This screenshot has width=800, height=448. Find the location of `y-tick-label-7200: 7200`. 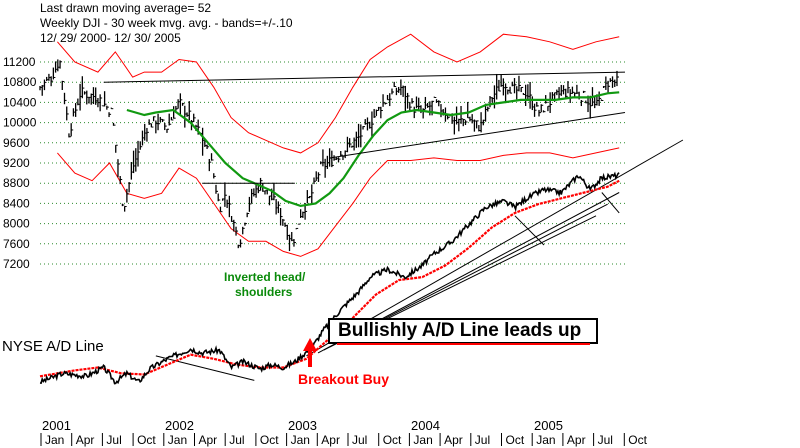

y-tick-label-7200: 7200 is located at coordinates (16, 264).